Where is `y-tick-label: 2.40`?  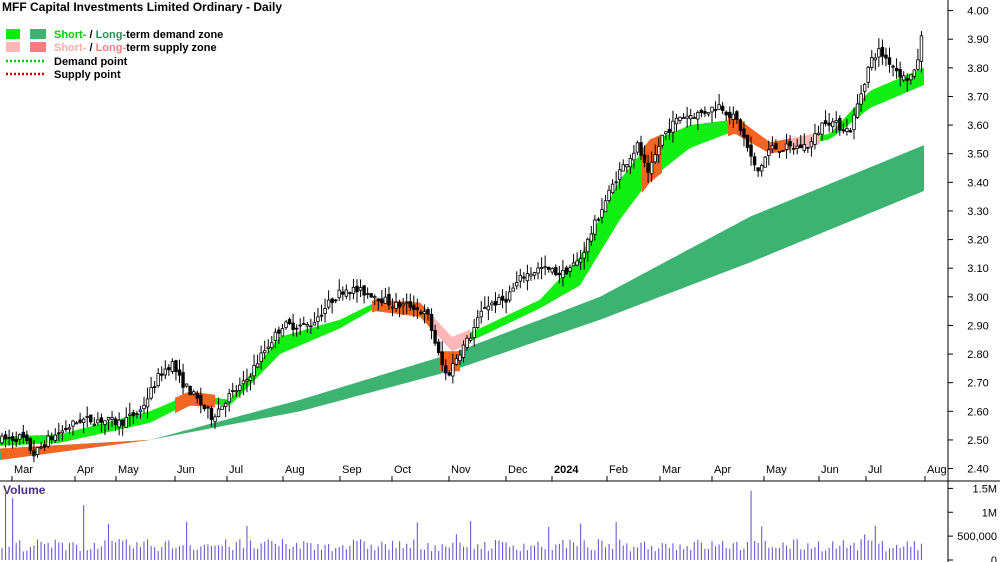 y-tick-label: 2.40 is located at coordinates (977, 470).